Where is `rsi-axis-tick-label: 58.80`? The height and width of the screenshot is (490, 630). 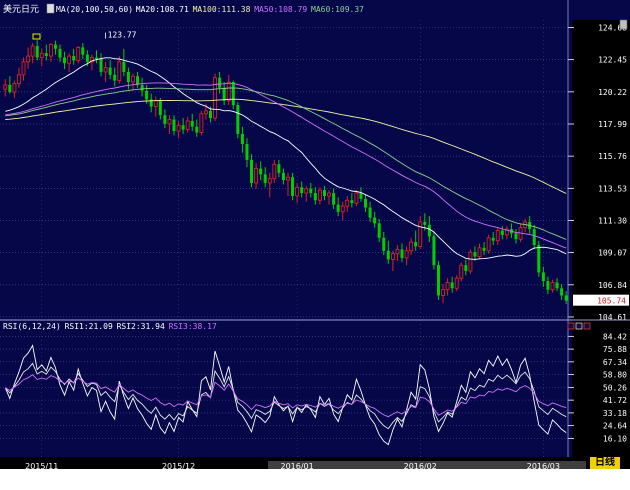 rsi-axis-tick-label: 58.80 is located at coordinates (615, 375).